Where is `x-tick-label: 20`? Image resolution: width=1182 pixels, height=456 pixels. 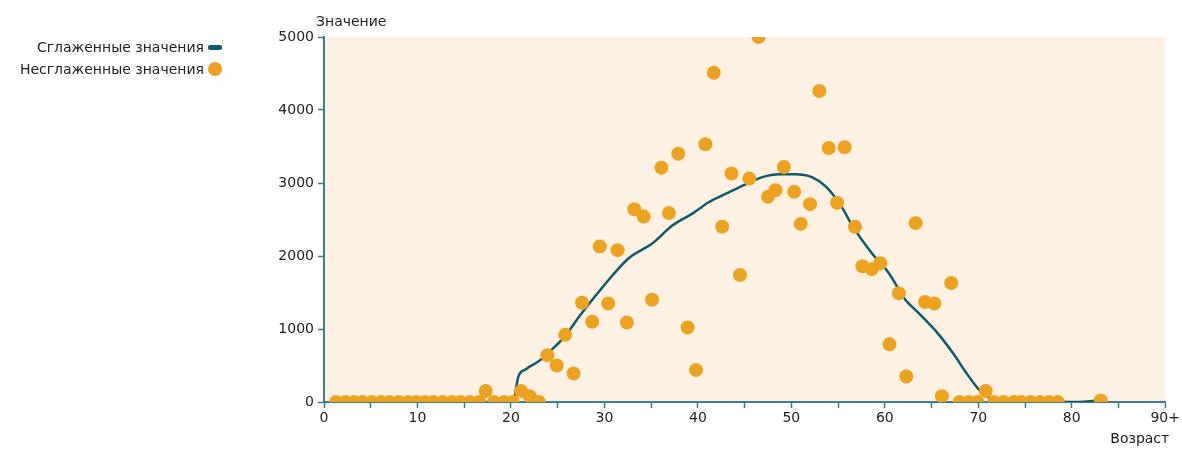
x-tick-label: 20 is located at coordinates (511, 417).